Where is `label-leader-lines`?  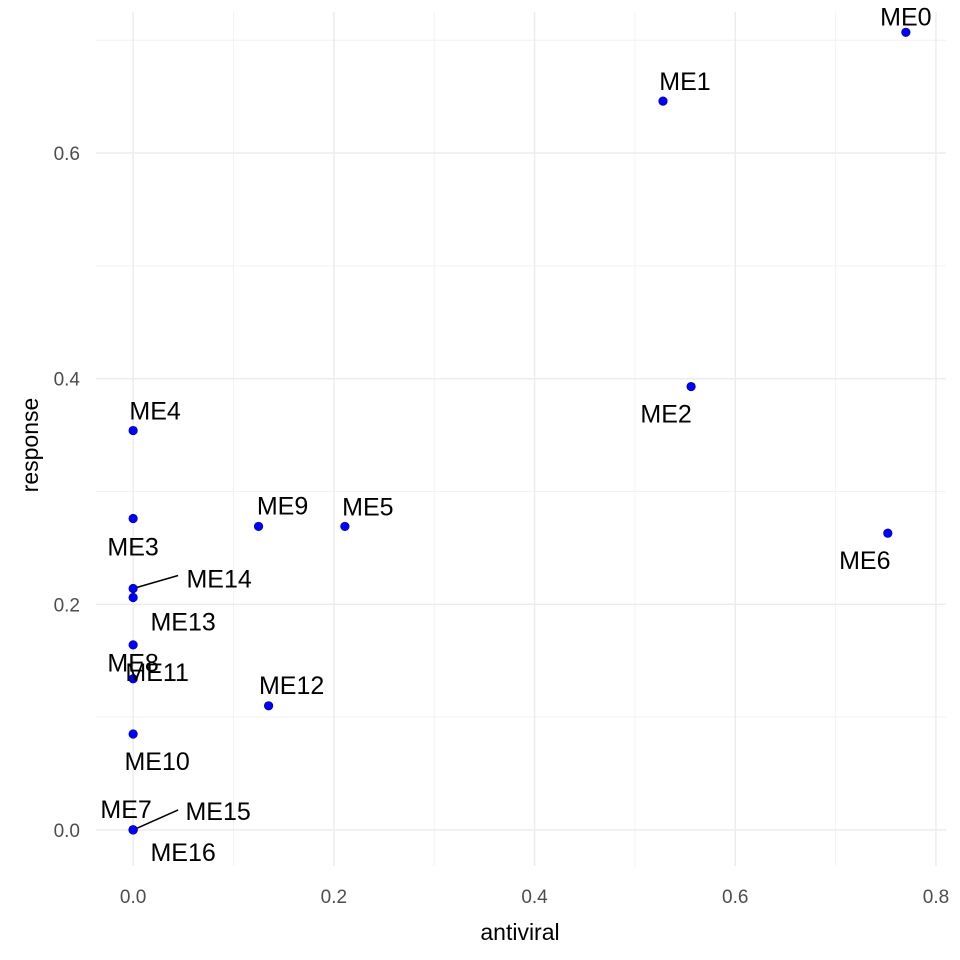 label-leader-lines is located at coordinates (155, 702).